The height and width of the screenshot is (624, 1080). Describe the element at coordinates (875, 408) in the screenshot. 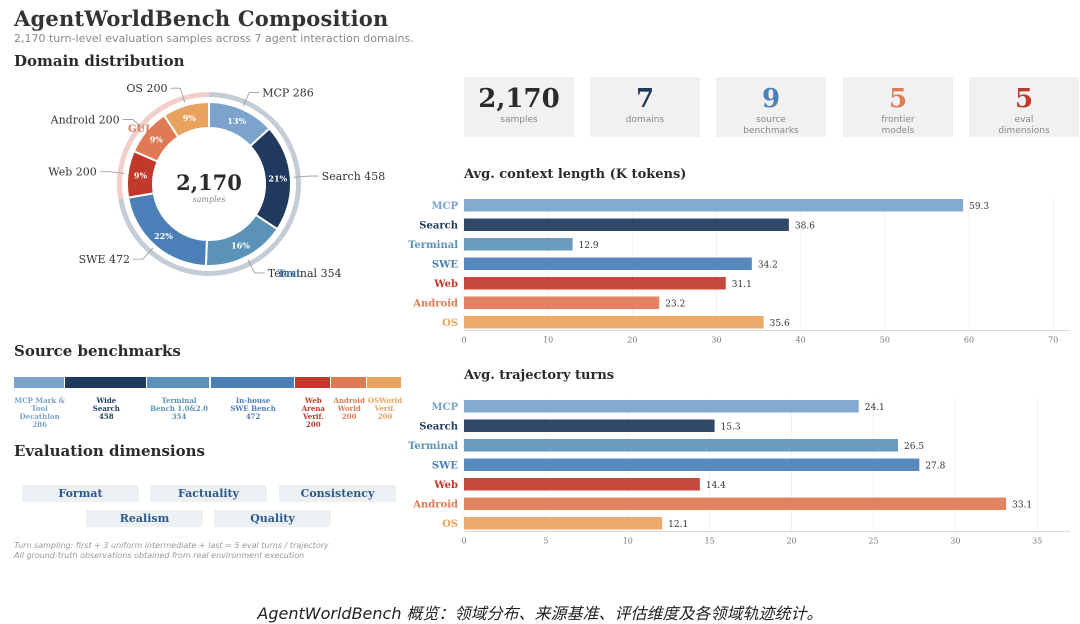

I see `bar-value-label: 24.1` at that location.